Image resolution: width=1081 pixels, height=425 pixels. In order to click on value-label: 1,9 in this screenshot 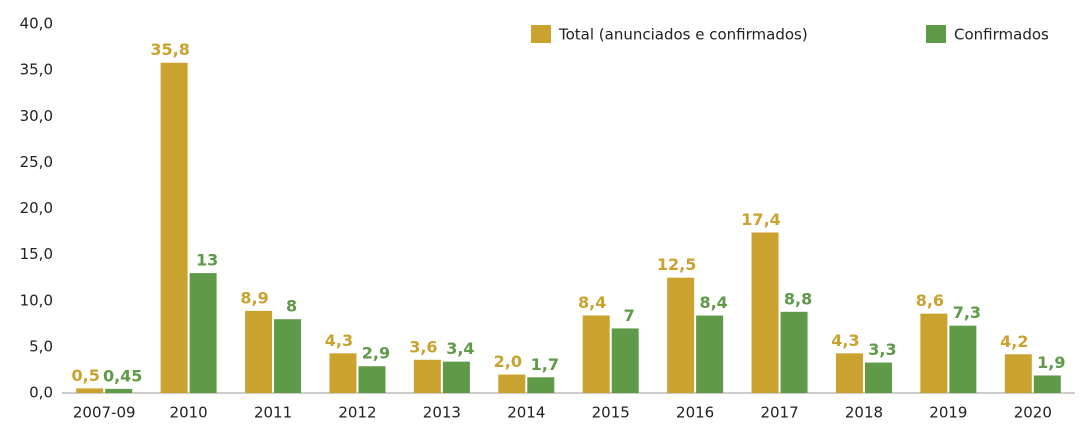, I will do `click(1051, 362)`.